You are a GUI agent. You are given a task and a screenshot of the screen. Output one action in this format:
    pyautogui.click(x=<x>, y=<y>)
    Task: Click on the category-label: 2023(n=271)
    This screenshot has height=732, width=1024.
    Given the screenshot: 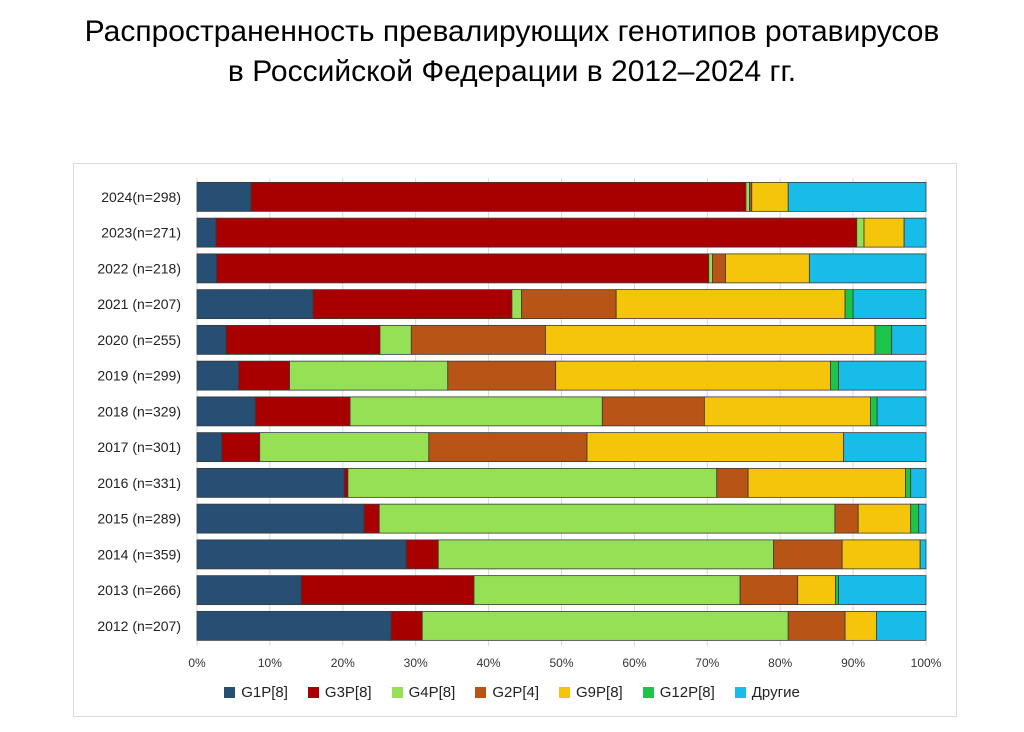 What is the action you would take?
    pyautogui.click(x=141, y=233)
    